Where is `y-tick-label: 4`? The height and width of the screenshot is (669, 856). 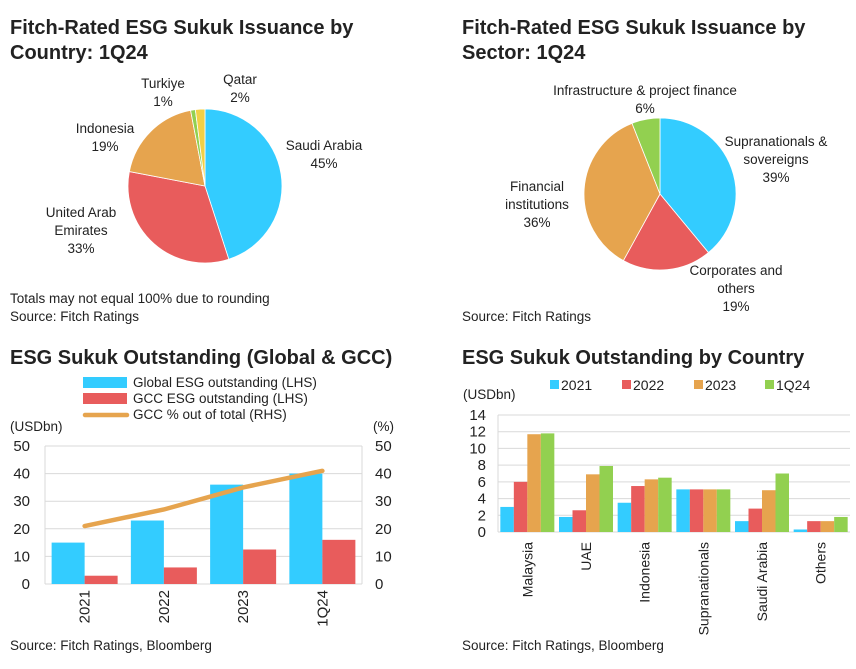 y-tick-label: 4 is located at coordinates (482, 499).